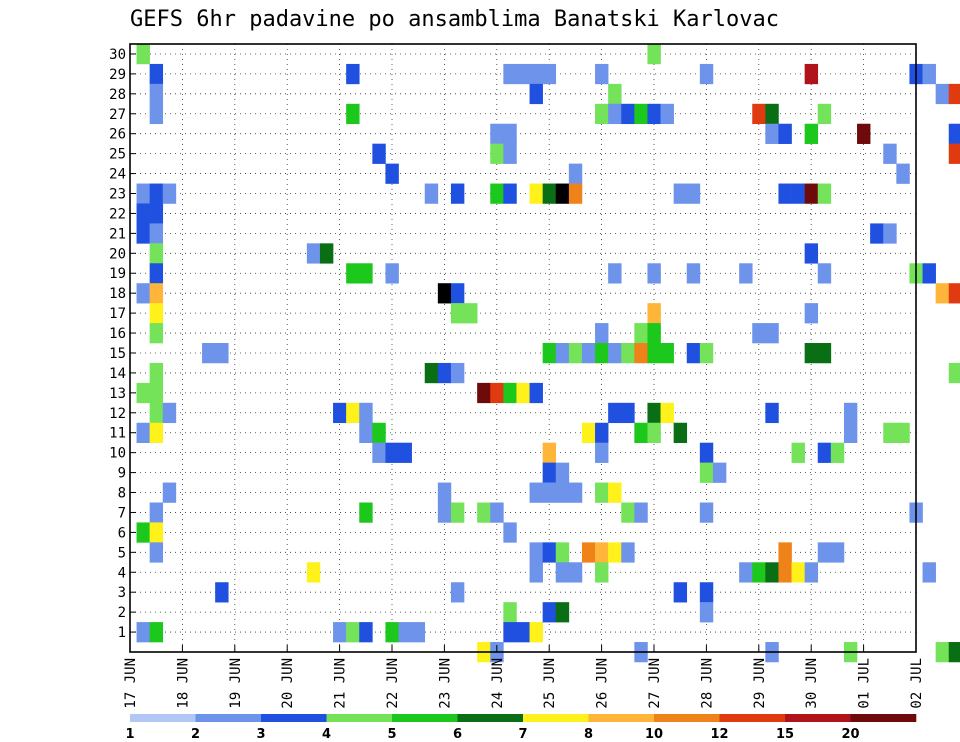 This screenshot has width=960, height=742. What do you see at coordinates (117, 334) in the screenshot?
I see `y-tick-label: 16` at bounding box center [117, 334].